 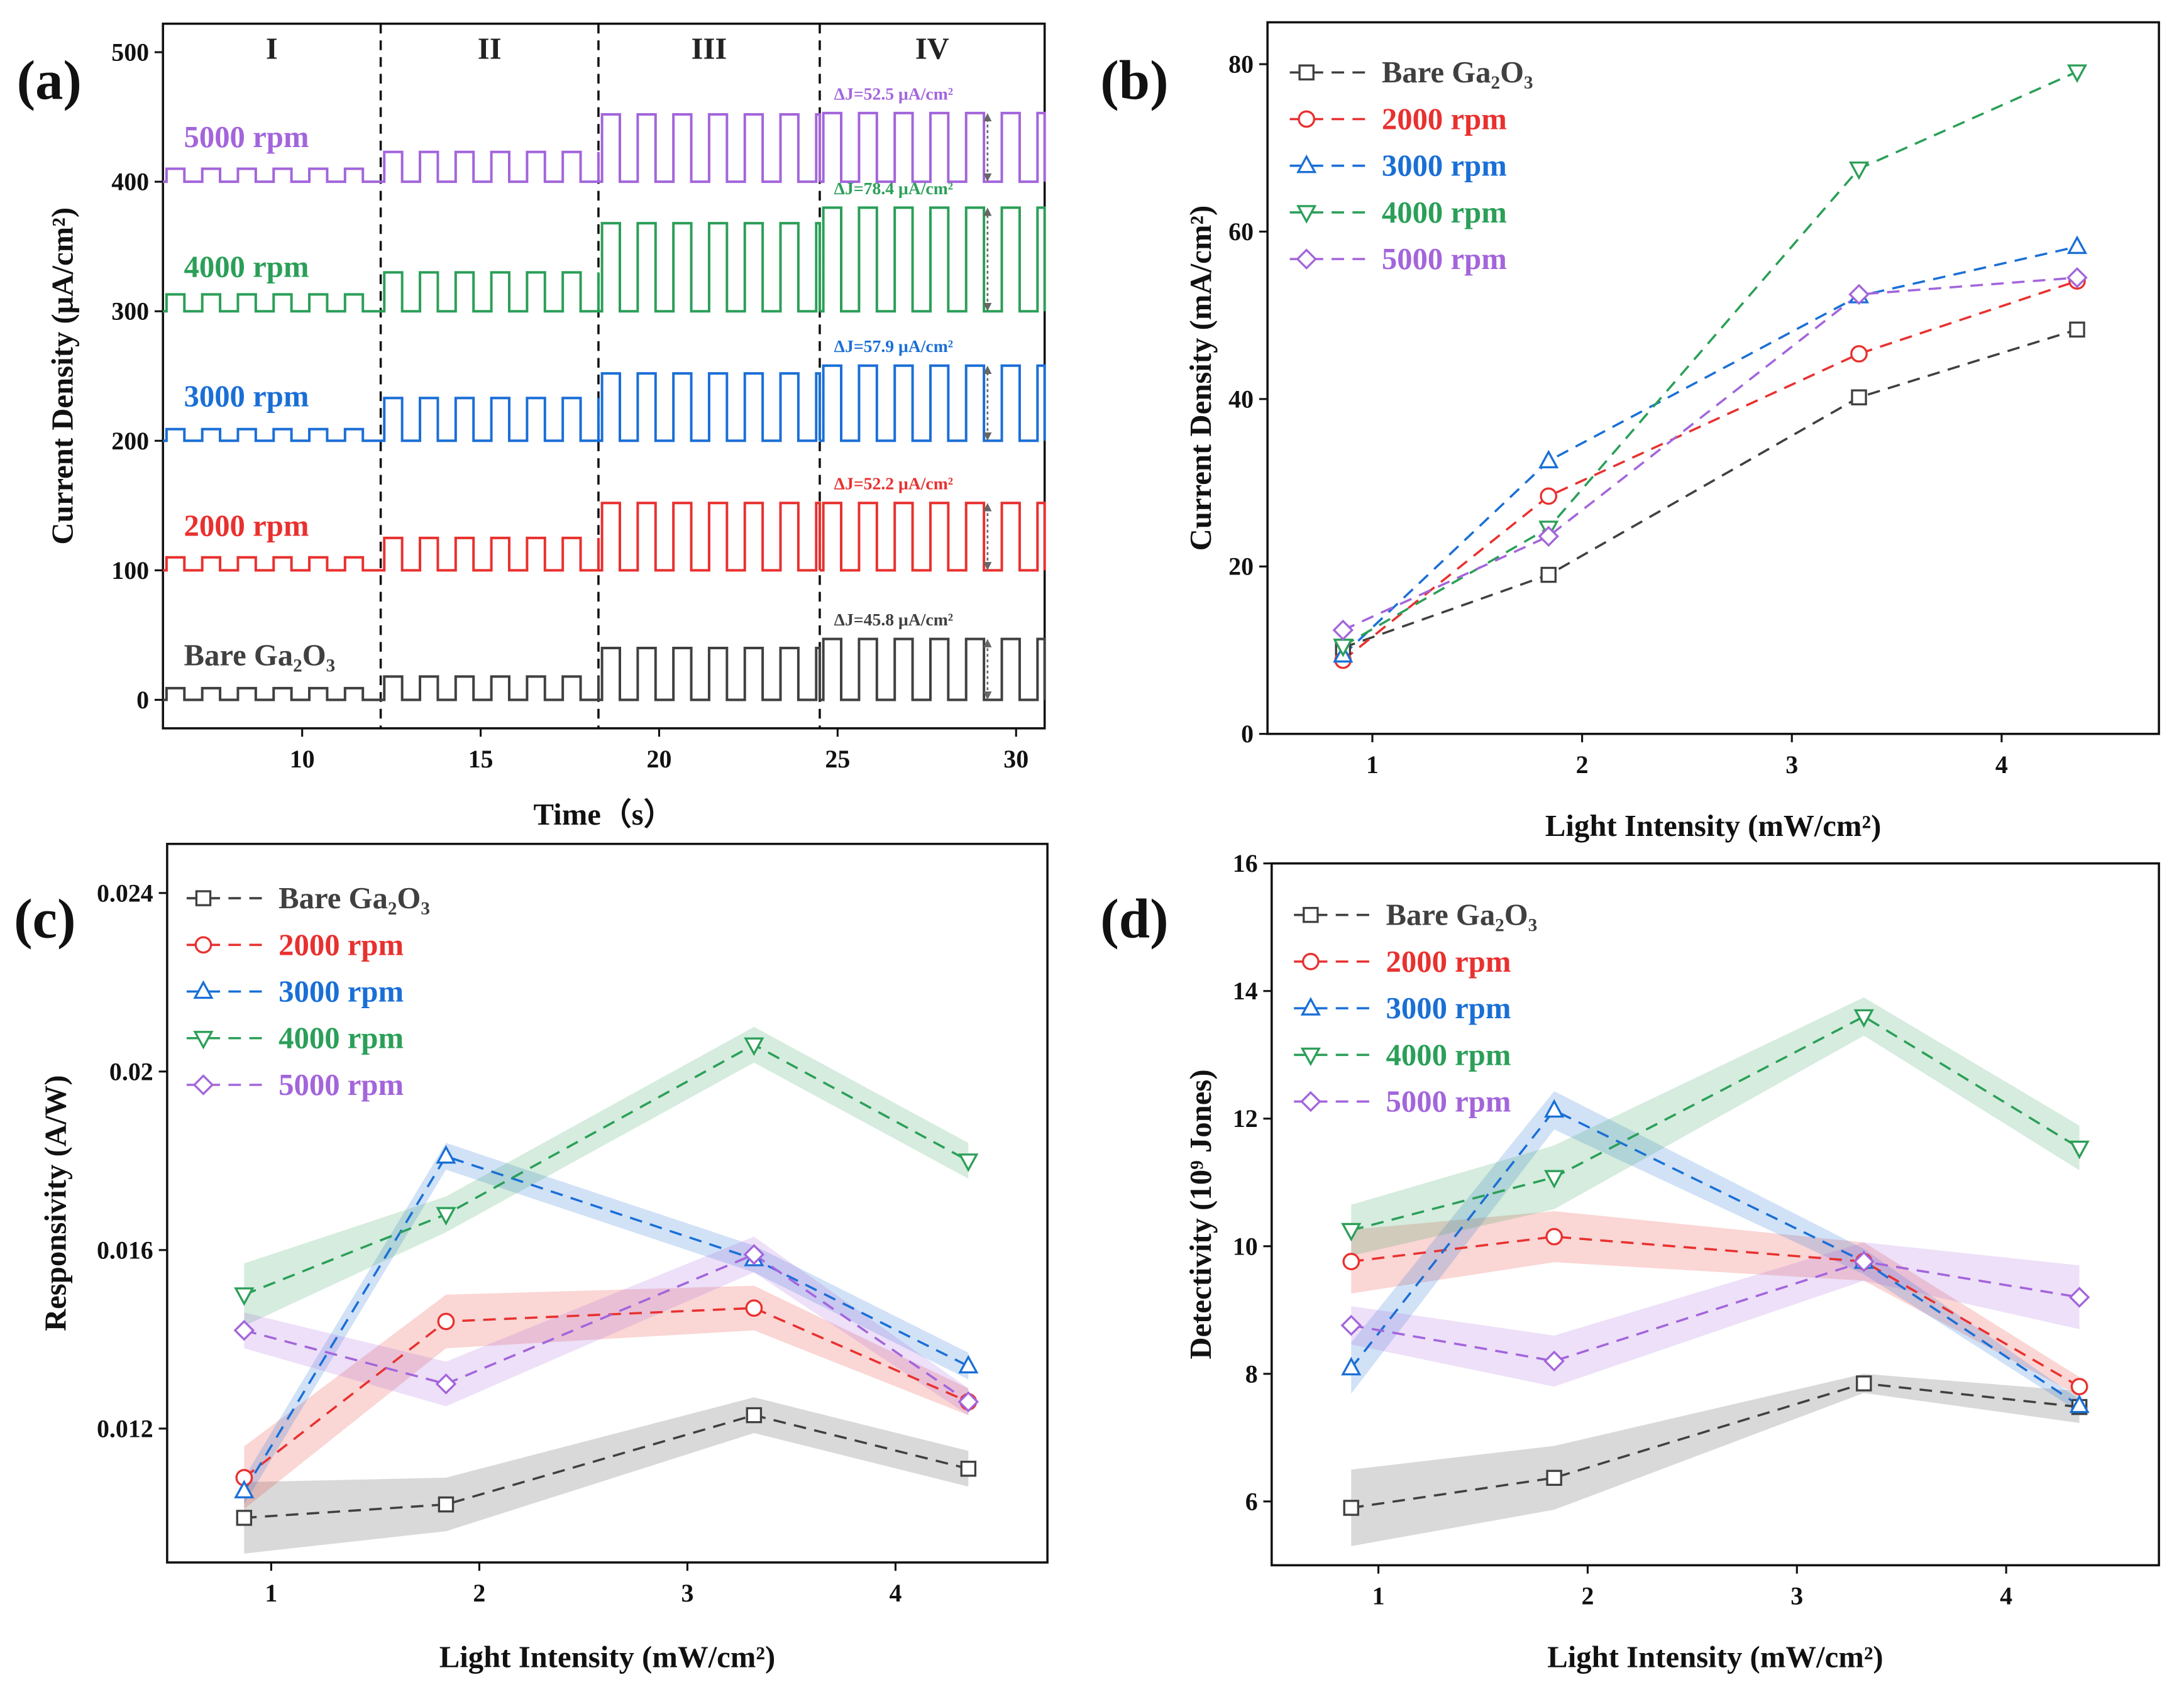 What do you see at coordinates (1241, 231) in the screenshot?
I see `y-tick-label: 60` at bounding box center [1241, 231].